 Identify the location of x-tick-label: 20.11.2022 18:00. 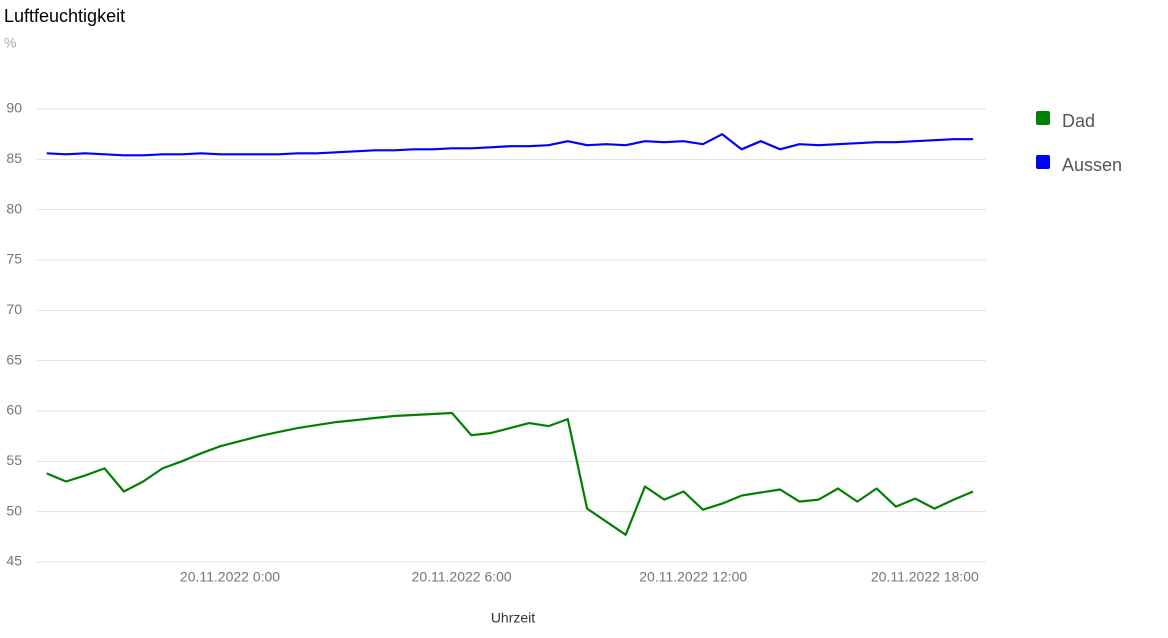
(925, 577).